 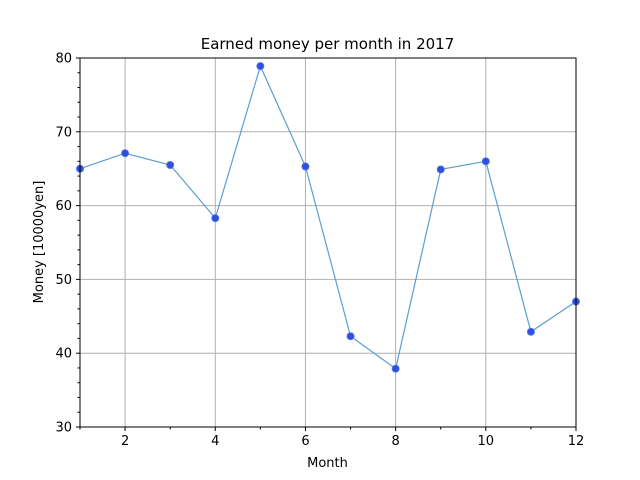 What do you see at coordinates (328, 44) in the screenshot?
I see `chart-title: Earned money per month in 2017` at bounding box center [328, 44].